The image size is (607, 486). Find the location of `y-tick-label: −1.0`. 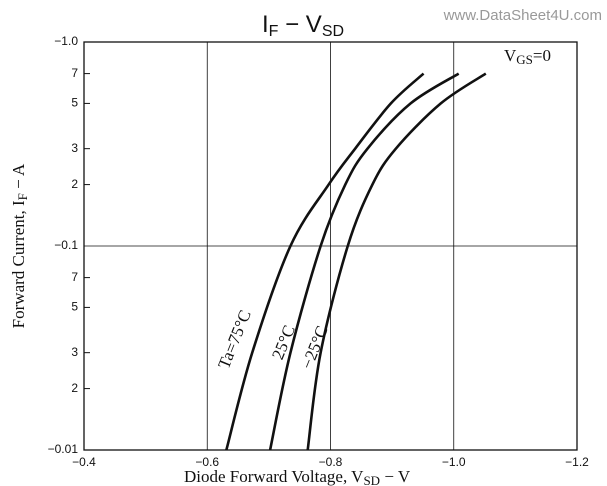

y-tick-label: −1.0 is located at coordinates (66, 41).